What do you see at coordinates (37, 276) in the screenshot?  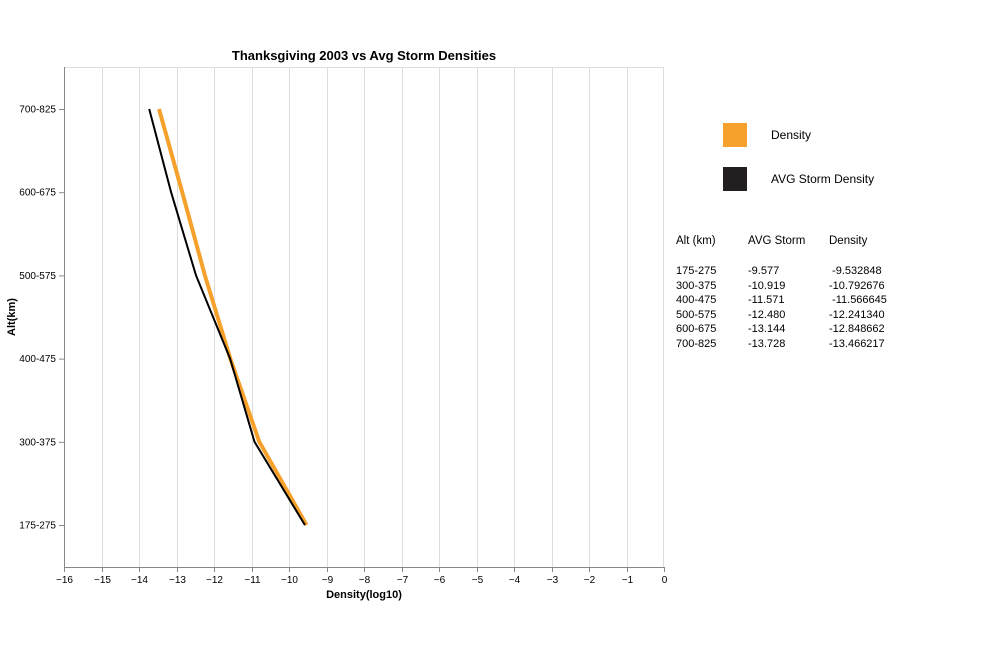 I see `y-tick-label: 500-575` at bounding box center [37, 276].